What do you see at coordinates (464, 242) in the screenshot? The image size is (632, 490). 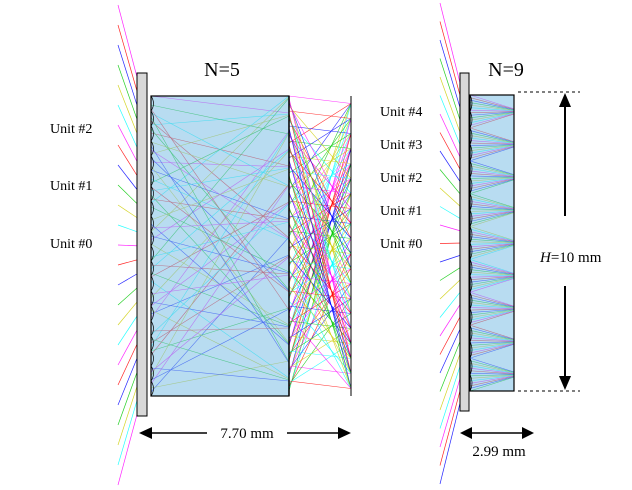 I see `window-plate-n9` at bounding box center [464, 242].